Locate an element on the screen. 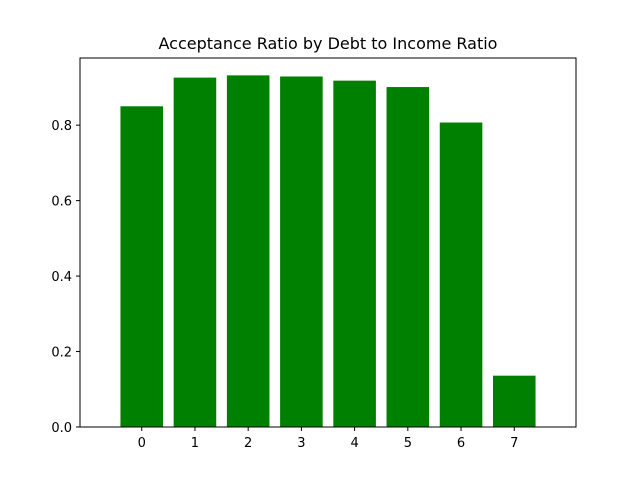  y-axis-ticks: 0.0 0.2 0.4 0.6 0.8 is located at coordinates (65, 277).